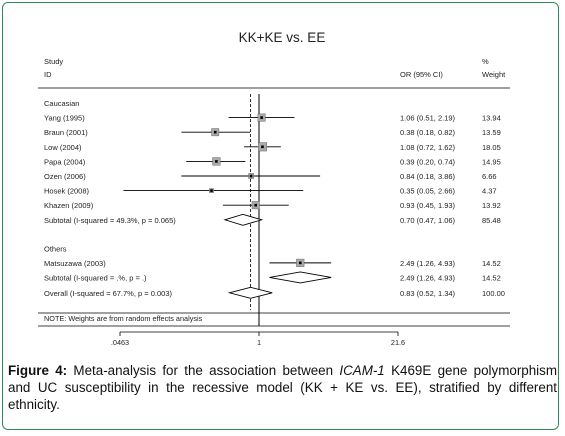 This screenshot has width=565, height=436. I want to click on x-tick-label: 21.6, so click(398, 342).